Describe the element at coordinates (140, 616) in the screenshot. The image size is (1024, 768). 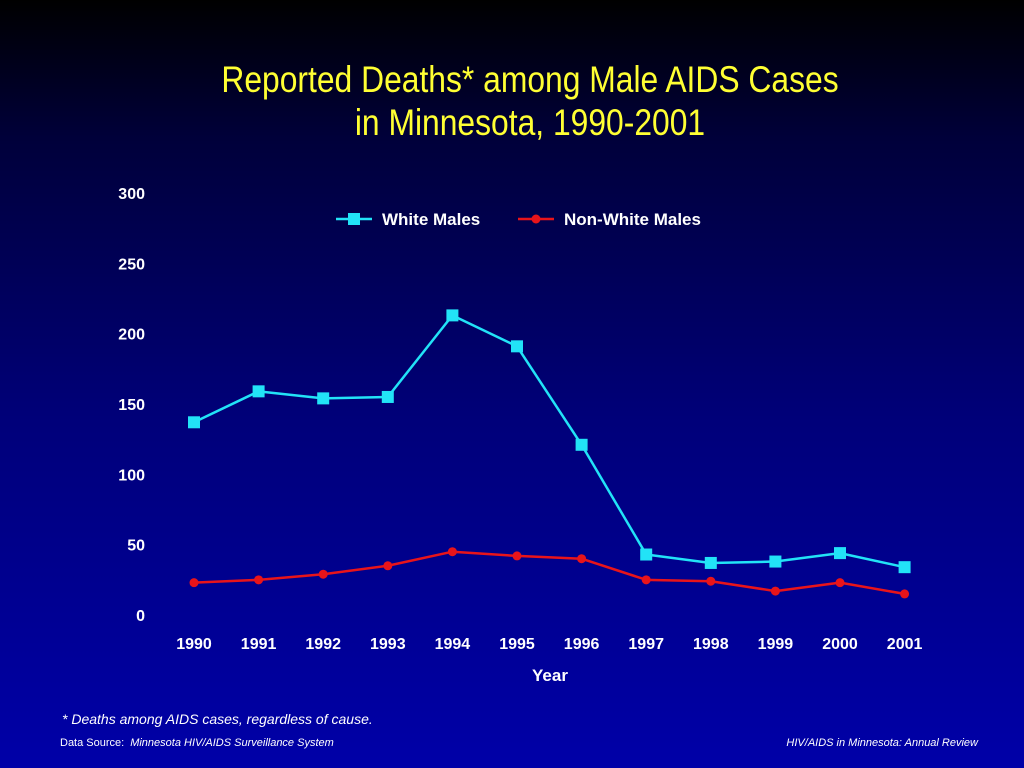
I see `y-tick-label: 0` at that location.